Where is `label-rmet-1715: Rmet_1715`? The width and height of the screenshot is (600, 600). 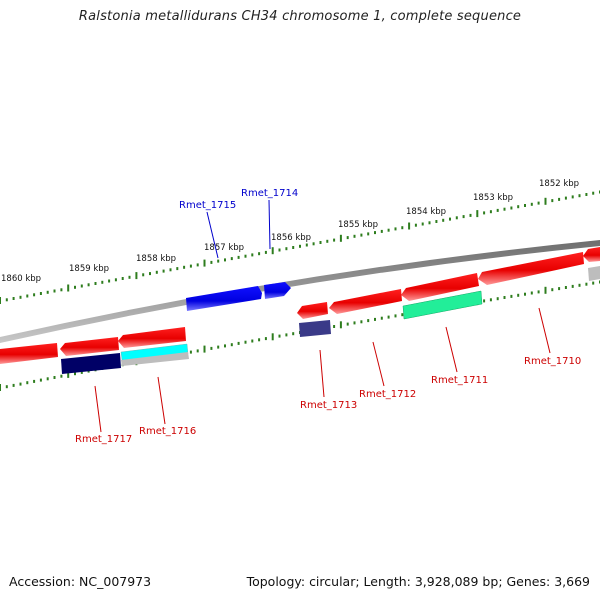
label-rmet-1715: Rmet_1715 is located at coordinates (207, 205).